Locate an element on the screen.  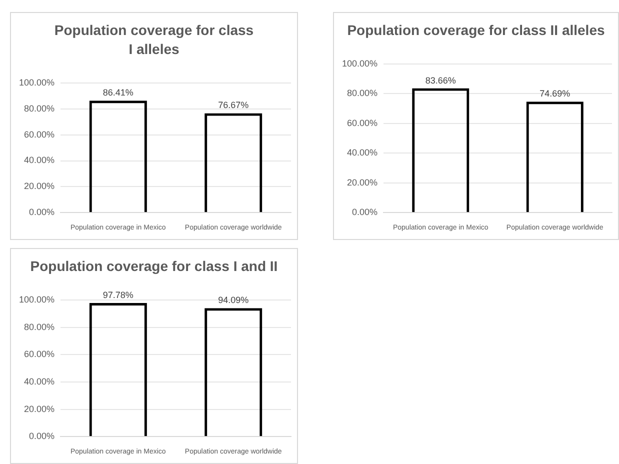
data-label: 86.41% is located at coordinates (118, 93).